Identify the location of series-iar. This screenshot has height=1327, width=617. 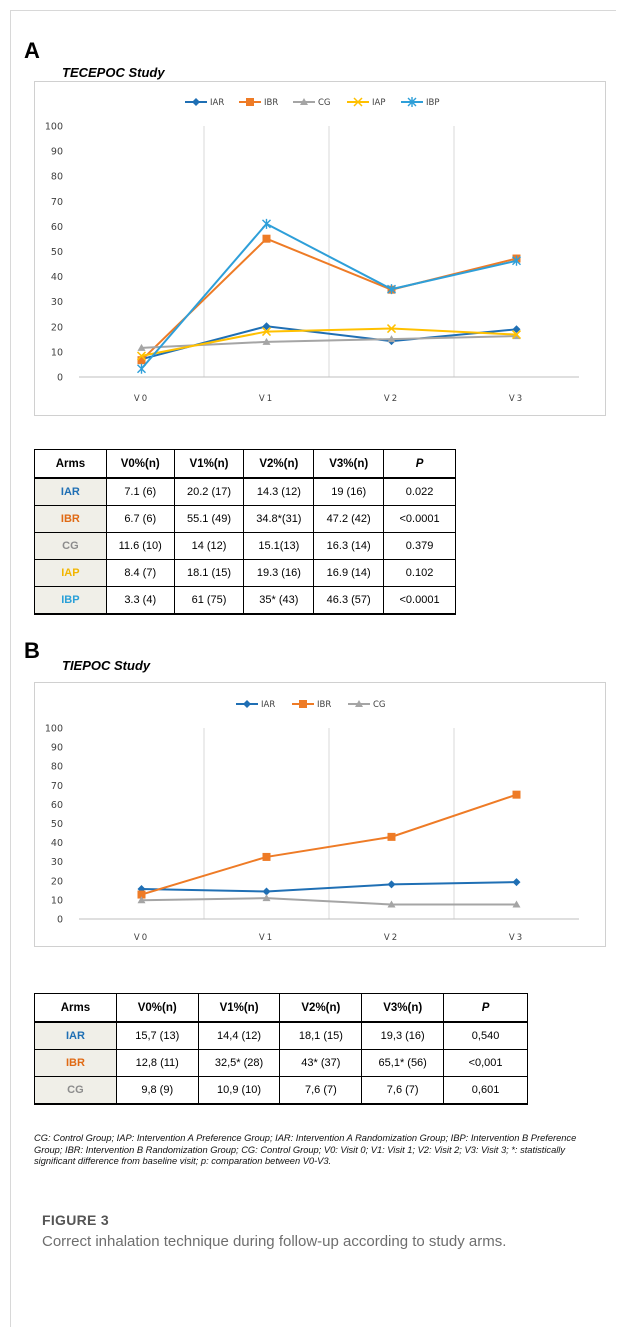
(329, 887).